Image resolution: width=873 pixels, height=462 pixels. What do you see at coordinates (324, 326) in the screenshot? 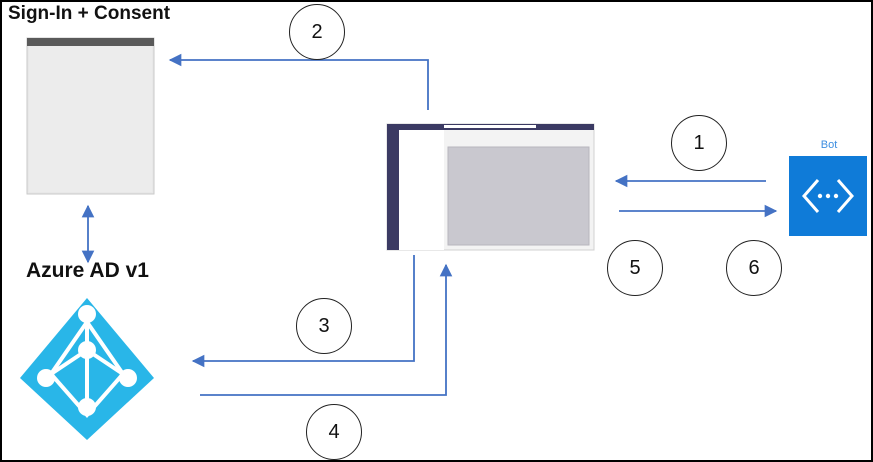
I see `step-3-badge: 3` at bounding box center [324, 326].